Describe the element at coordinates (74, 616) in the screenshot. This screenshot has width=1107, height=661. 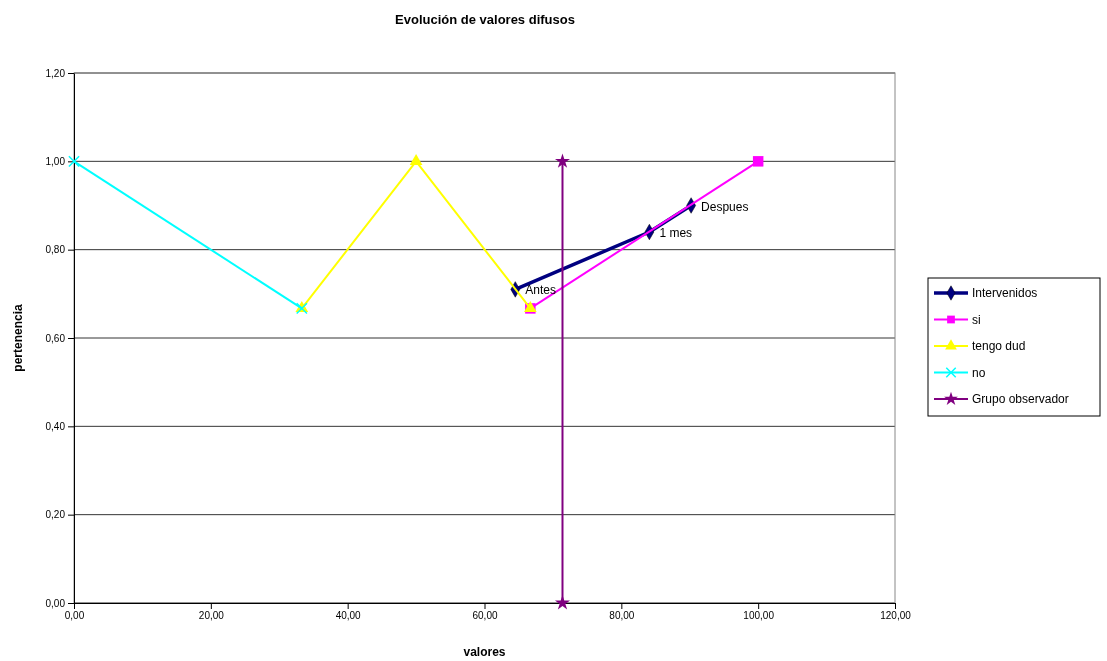
I see `x-tick-label: 0,00` at that location.